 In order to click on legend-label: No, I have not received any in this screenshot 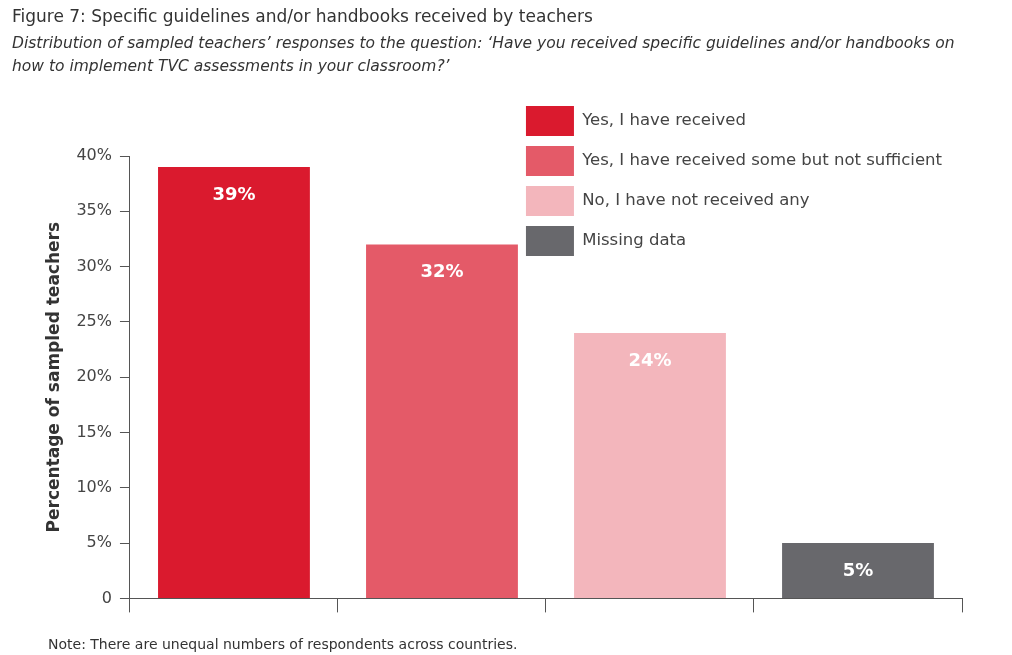, I will do `click(696, 200)`.